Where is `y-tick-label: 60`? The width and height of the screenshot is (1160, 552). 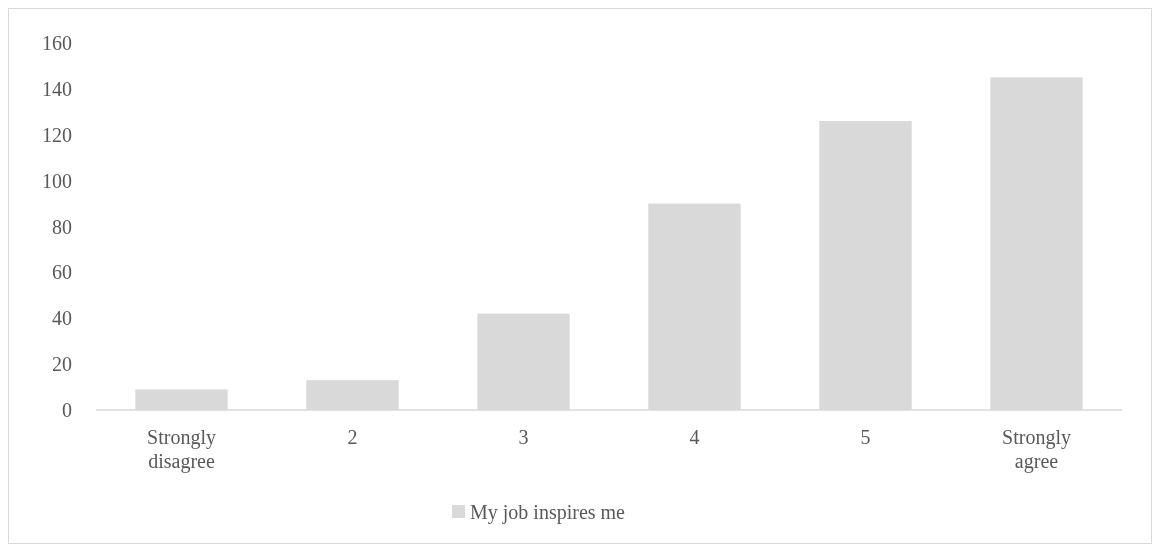 y-tick-label: 60 is located at coordinates (62, 272).